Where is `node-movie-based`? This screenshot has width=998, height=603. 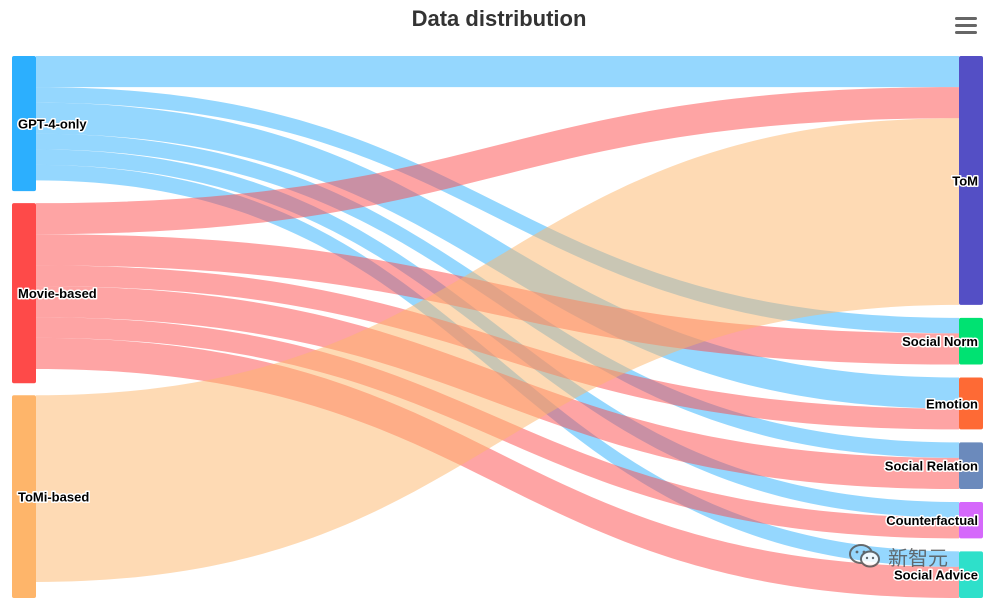 node-movie-based is located at coordinates (24, 293).